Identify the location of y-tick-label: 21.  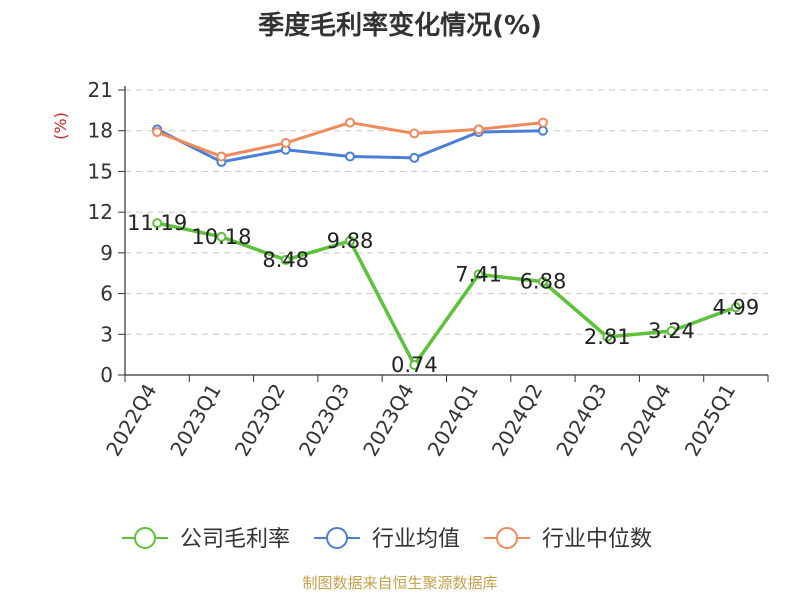
(100, 90).